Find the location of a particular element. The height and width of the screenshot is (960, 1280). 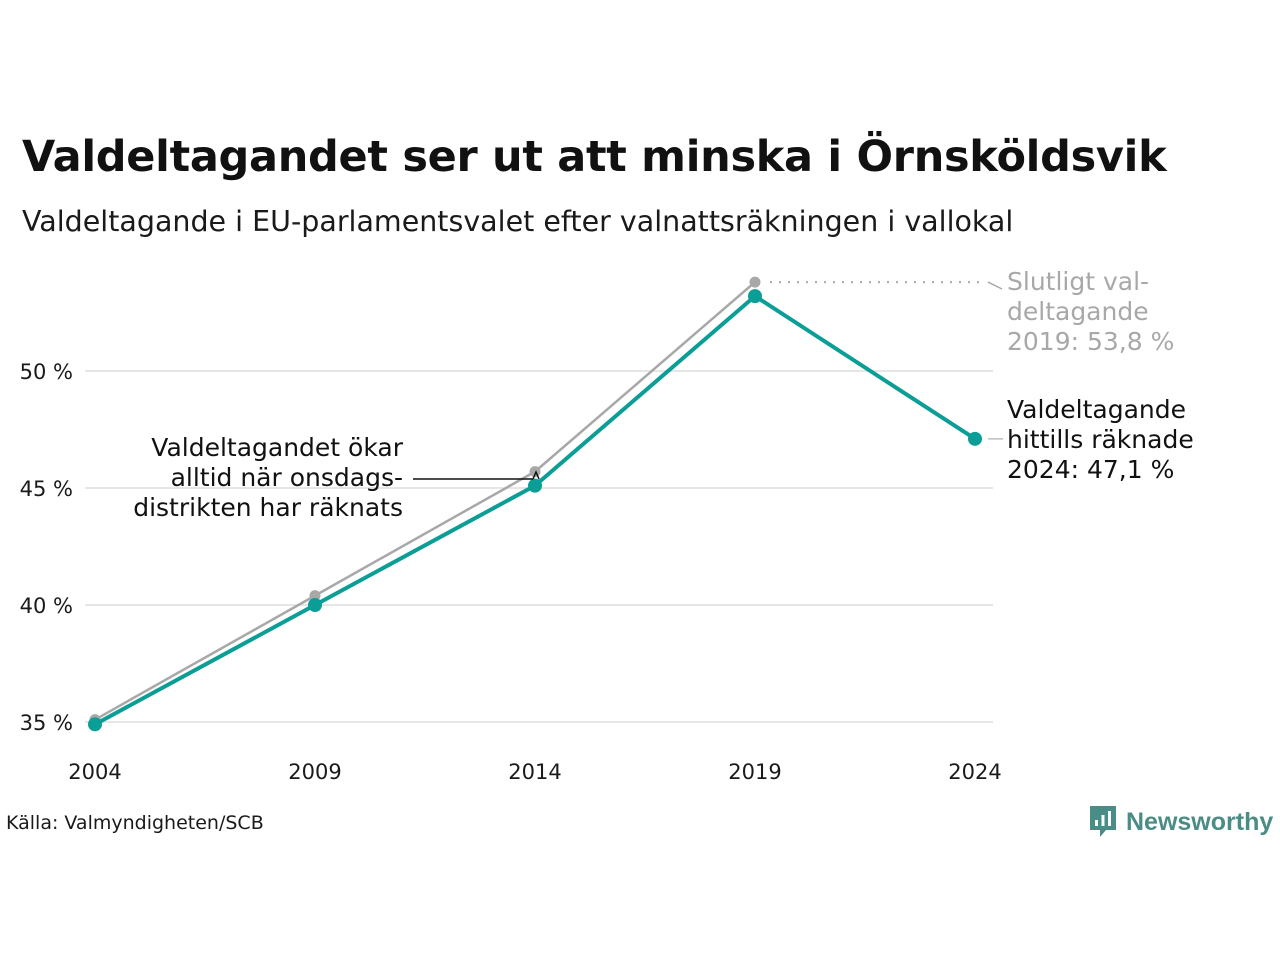

x-tick-label-2014: 2014 is located at coordinates (534, 772).